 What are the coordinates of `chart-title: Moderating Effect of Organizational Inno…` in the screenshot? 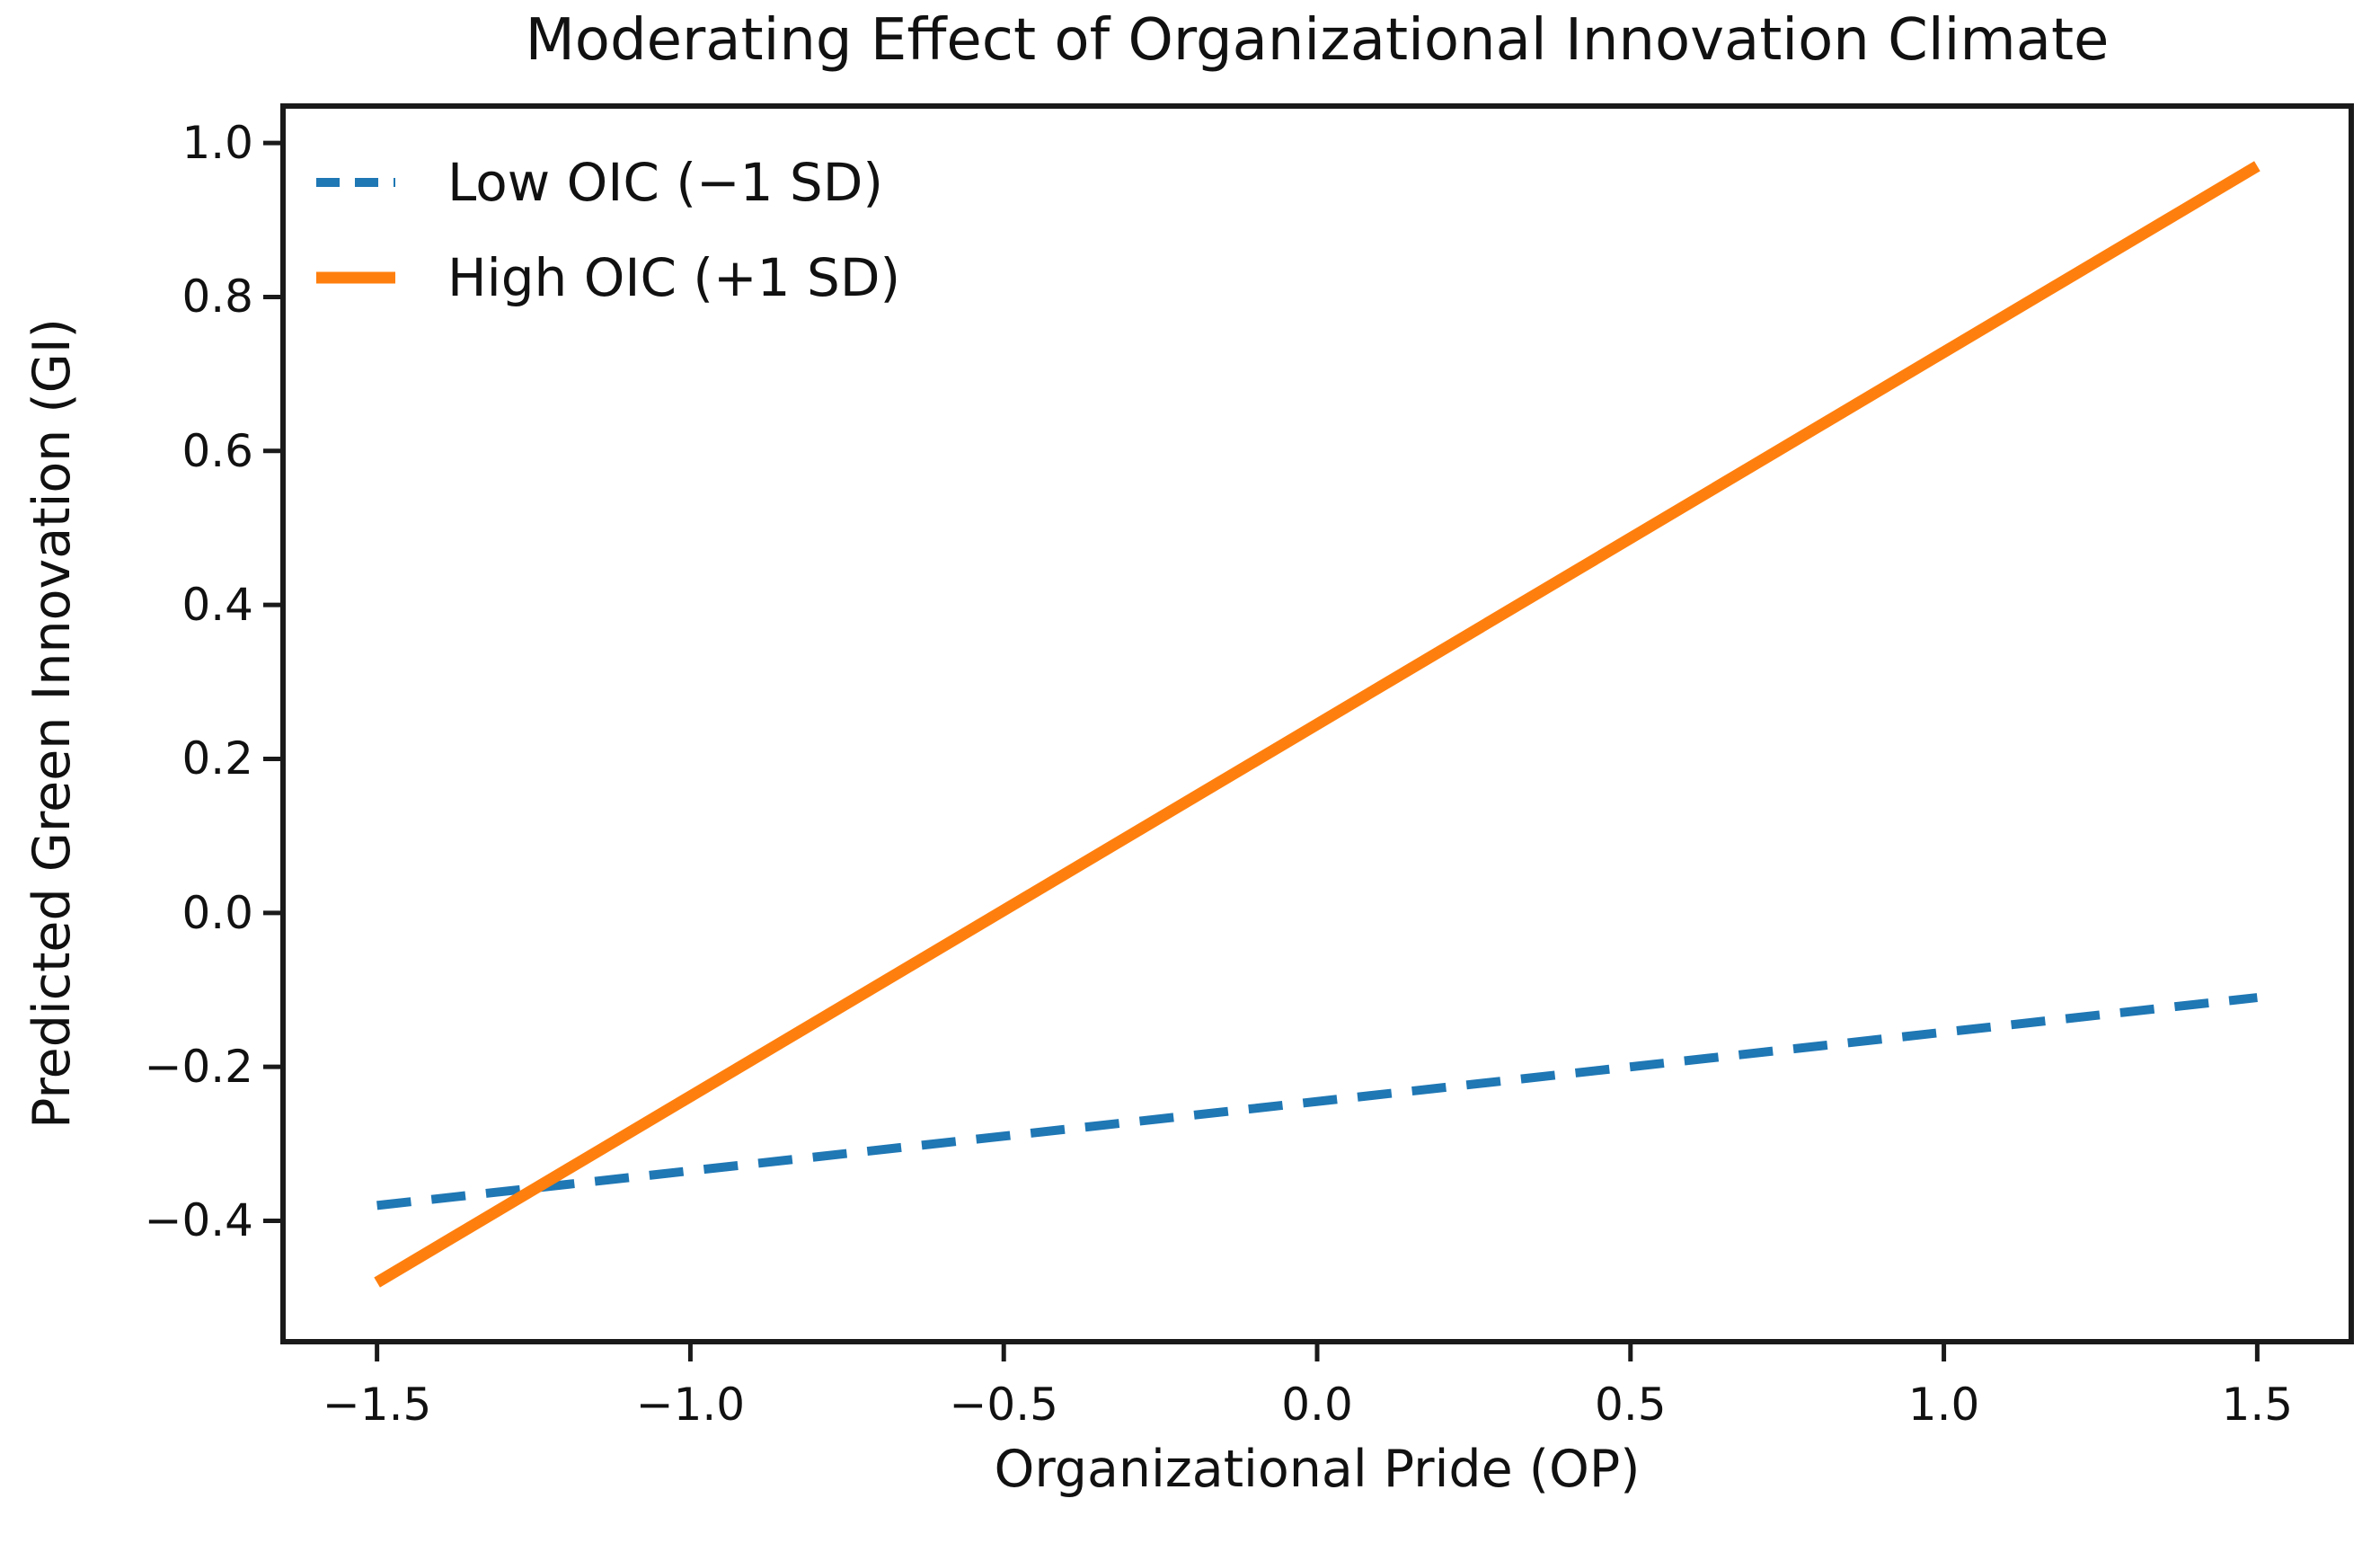 It's located at (1318, 40).